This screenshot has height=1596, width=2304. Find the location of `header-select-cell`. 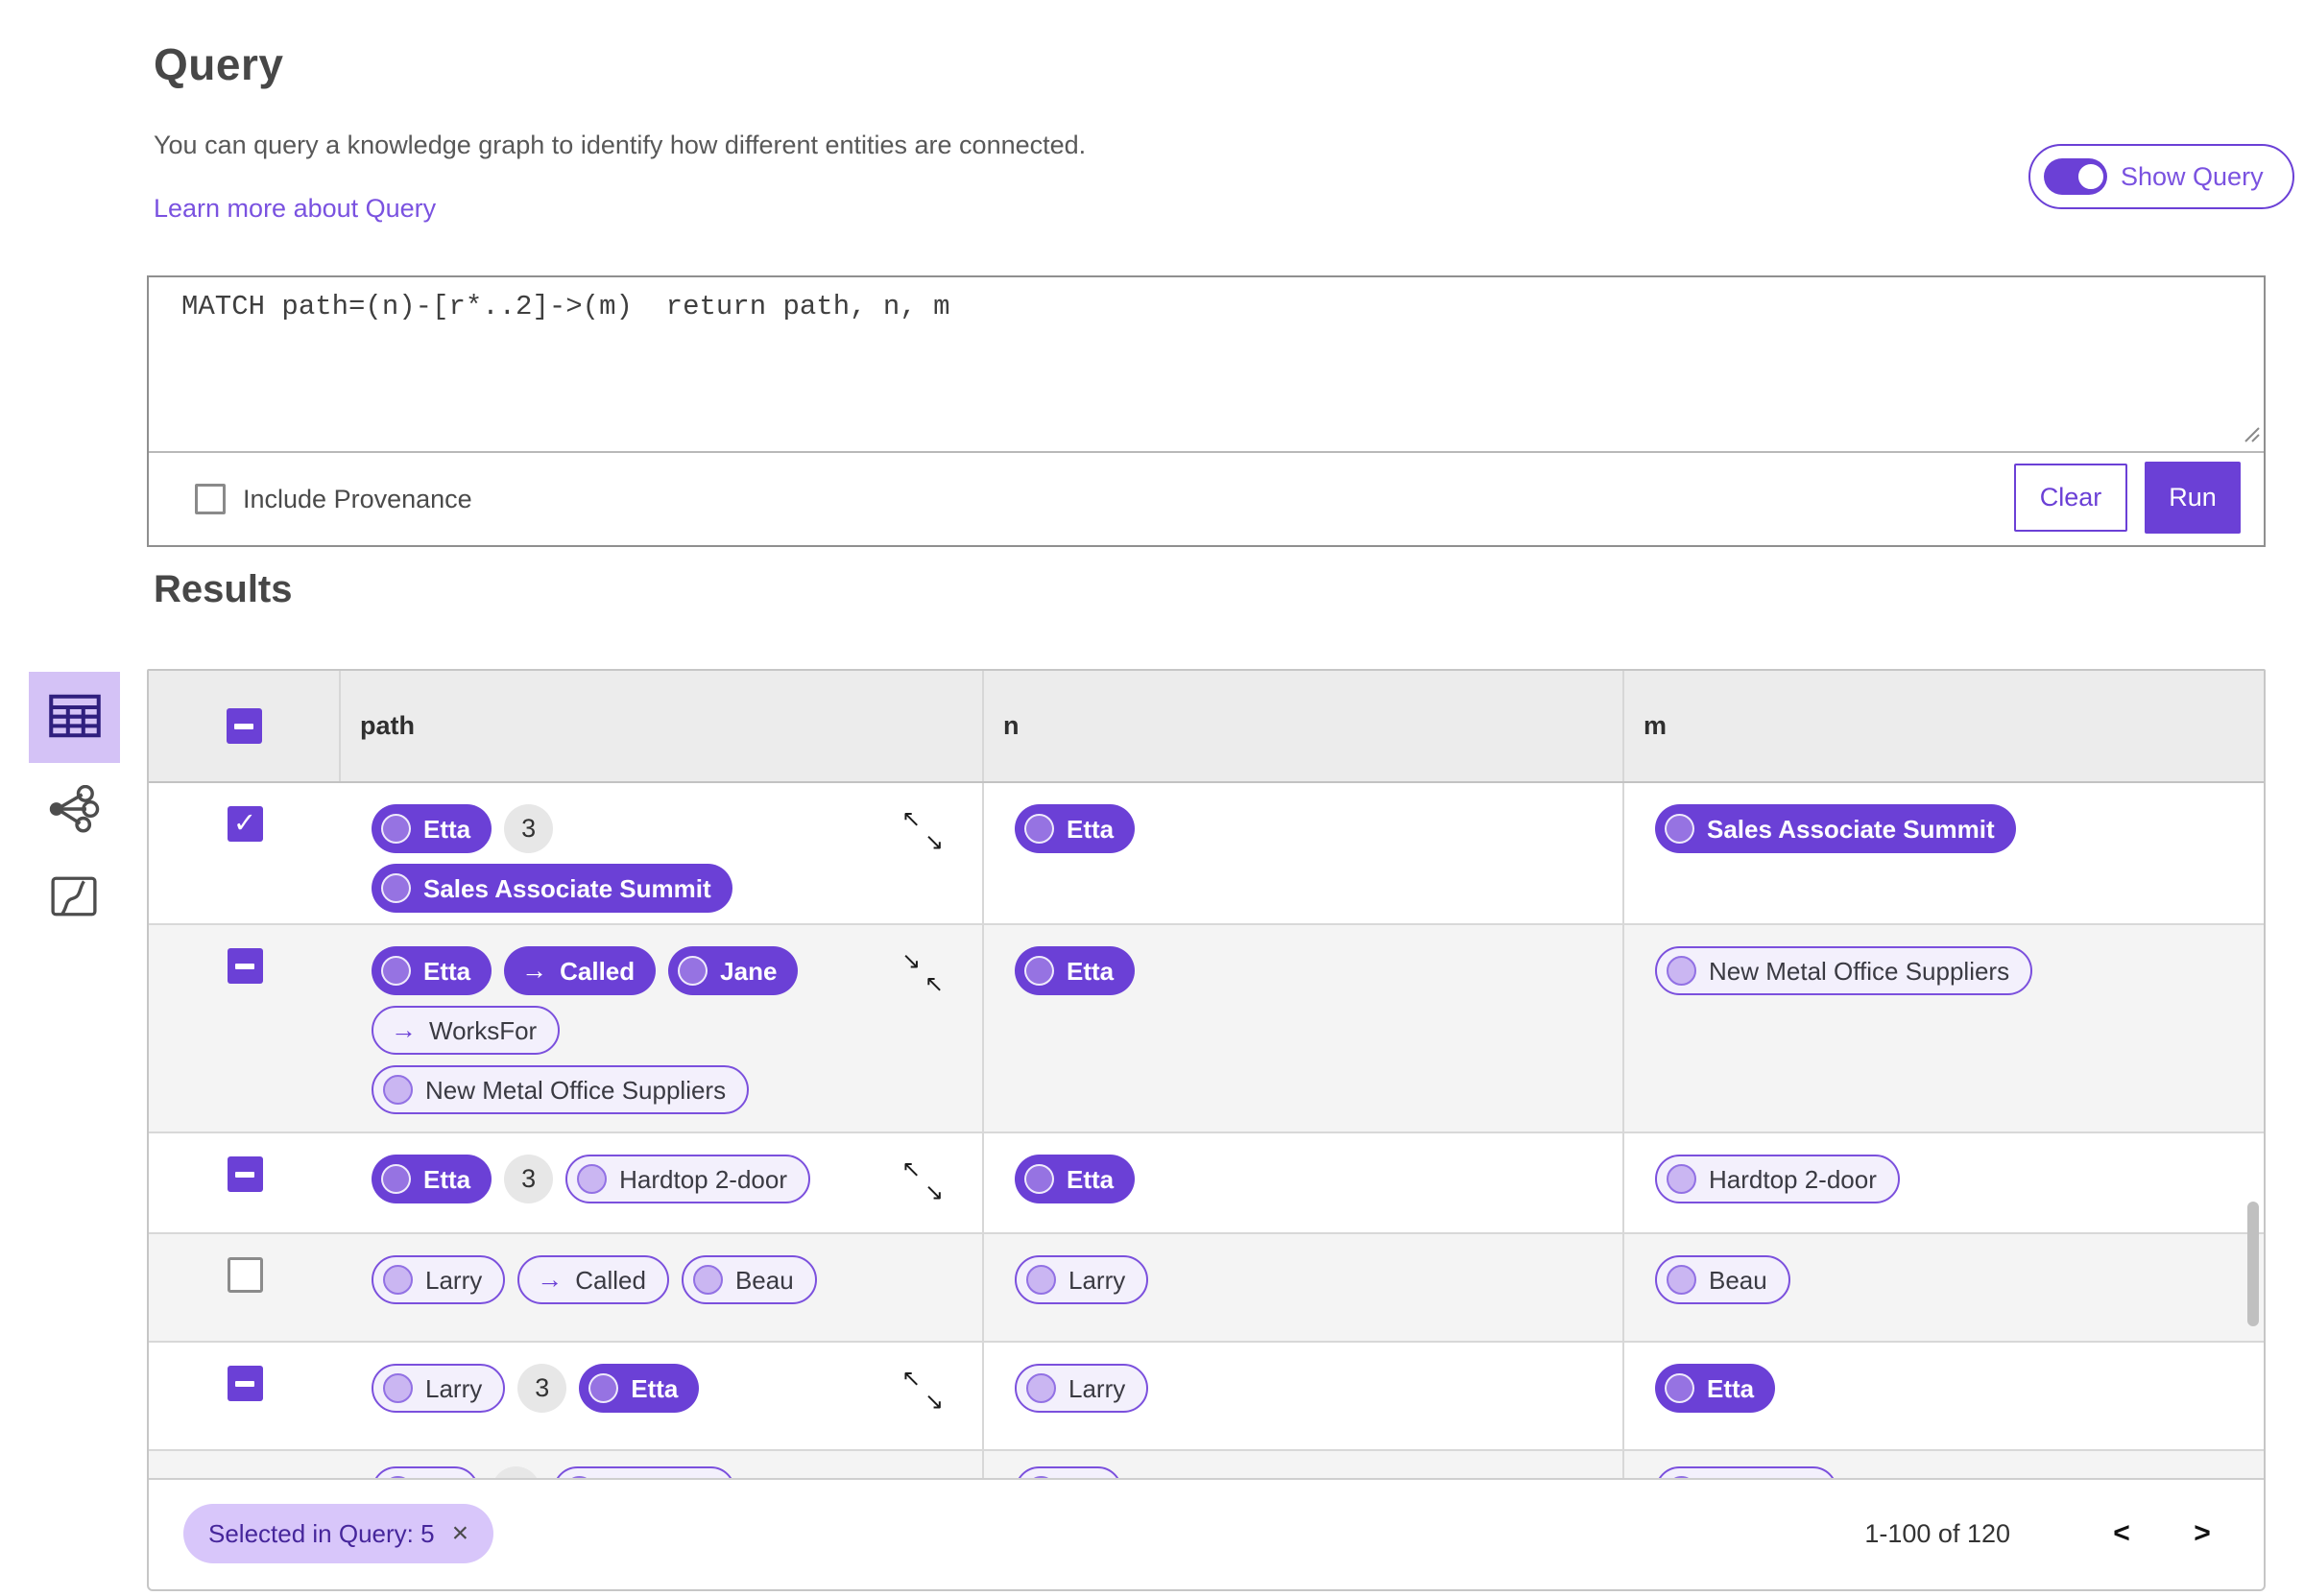

header-select-cell is located at coordinates (245, 726).